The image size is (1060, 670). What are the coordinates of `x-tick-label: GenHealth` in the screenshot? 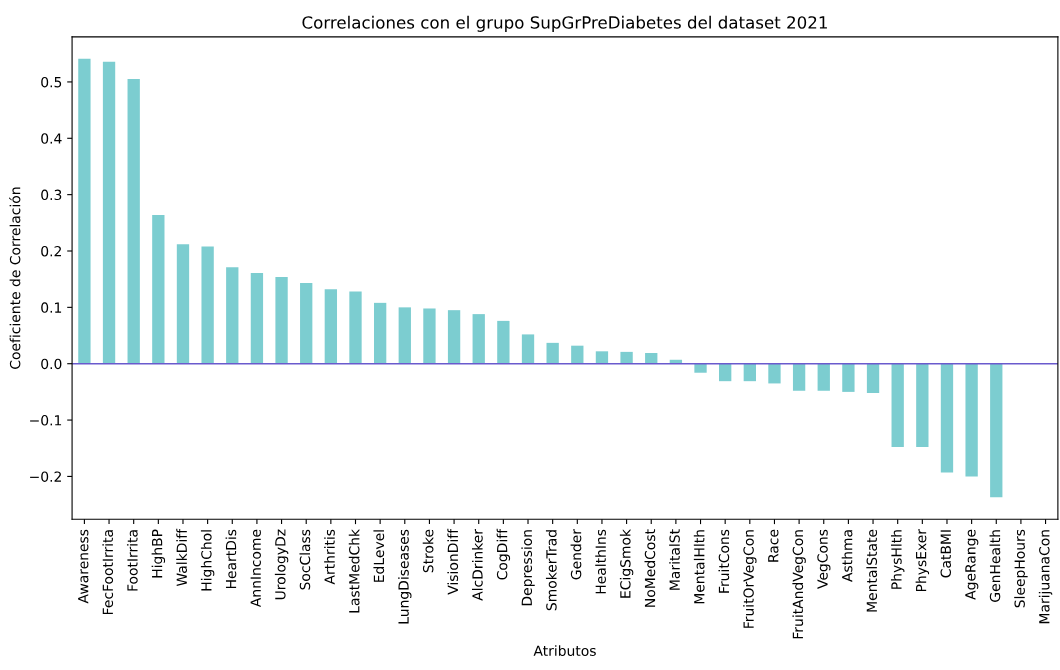 It's located at (995, 566).